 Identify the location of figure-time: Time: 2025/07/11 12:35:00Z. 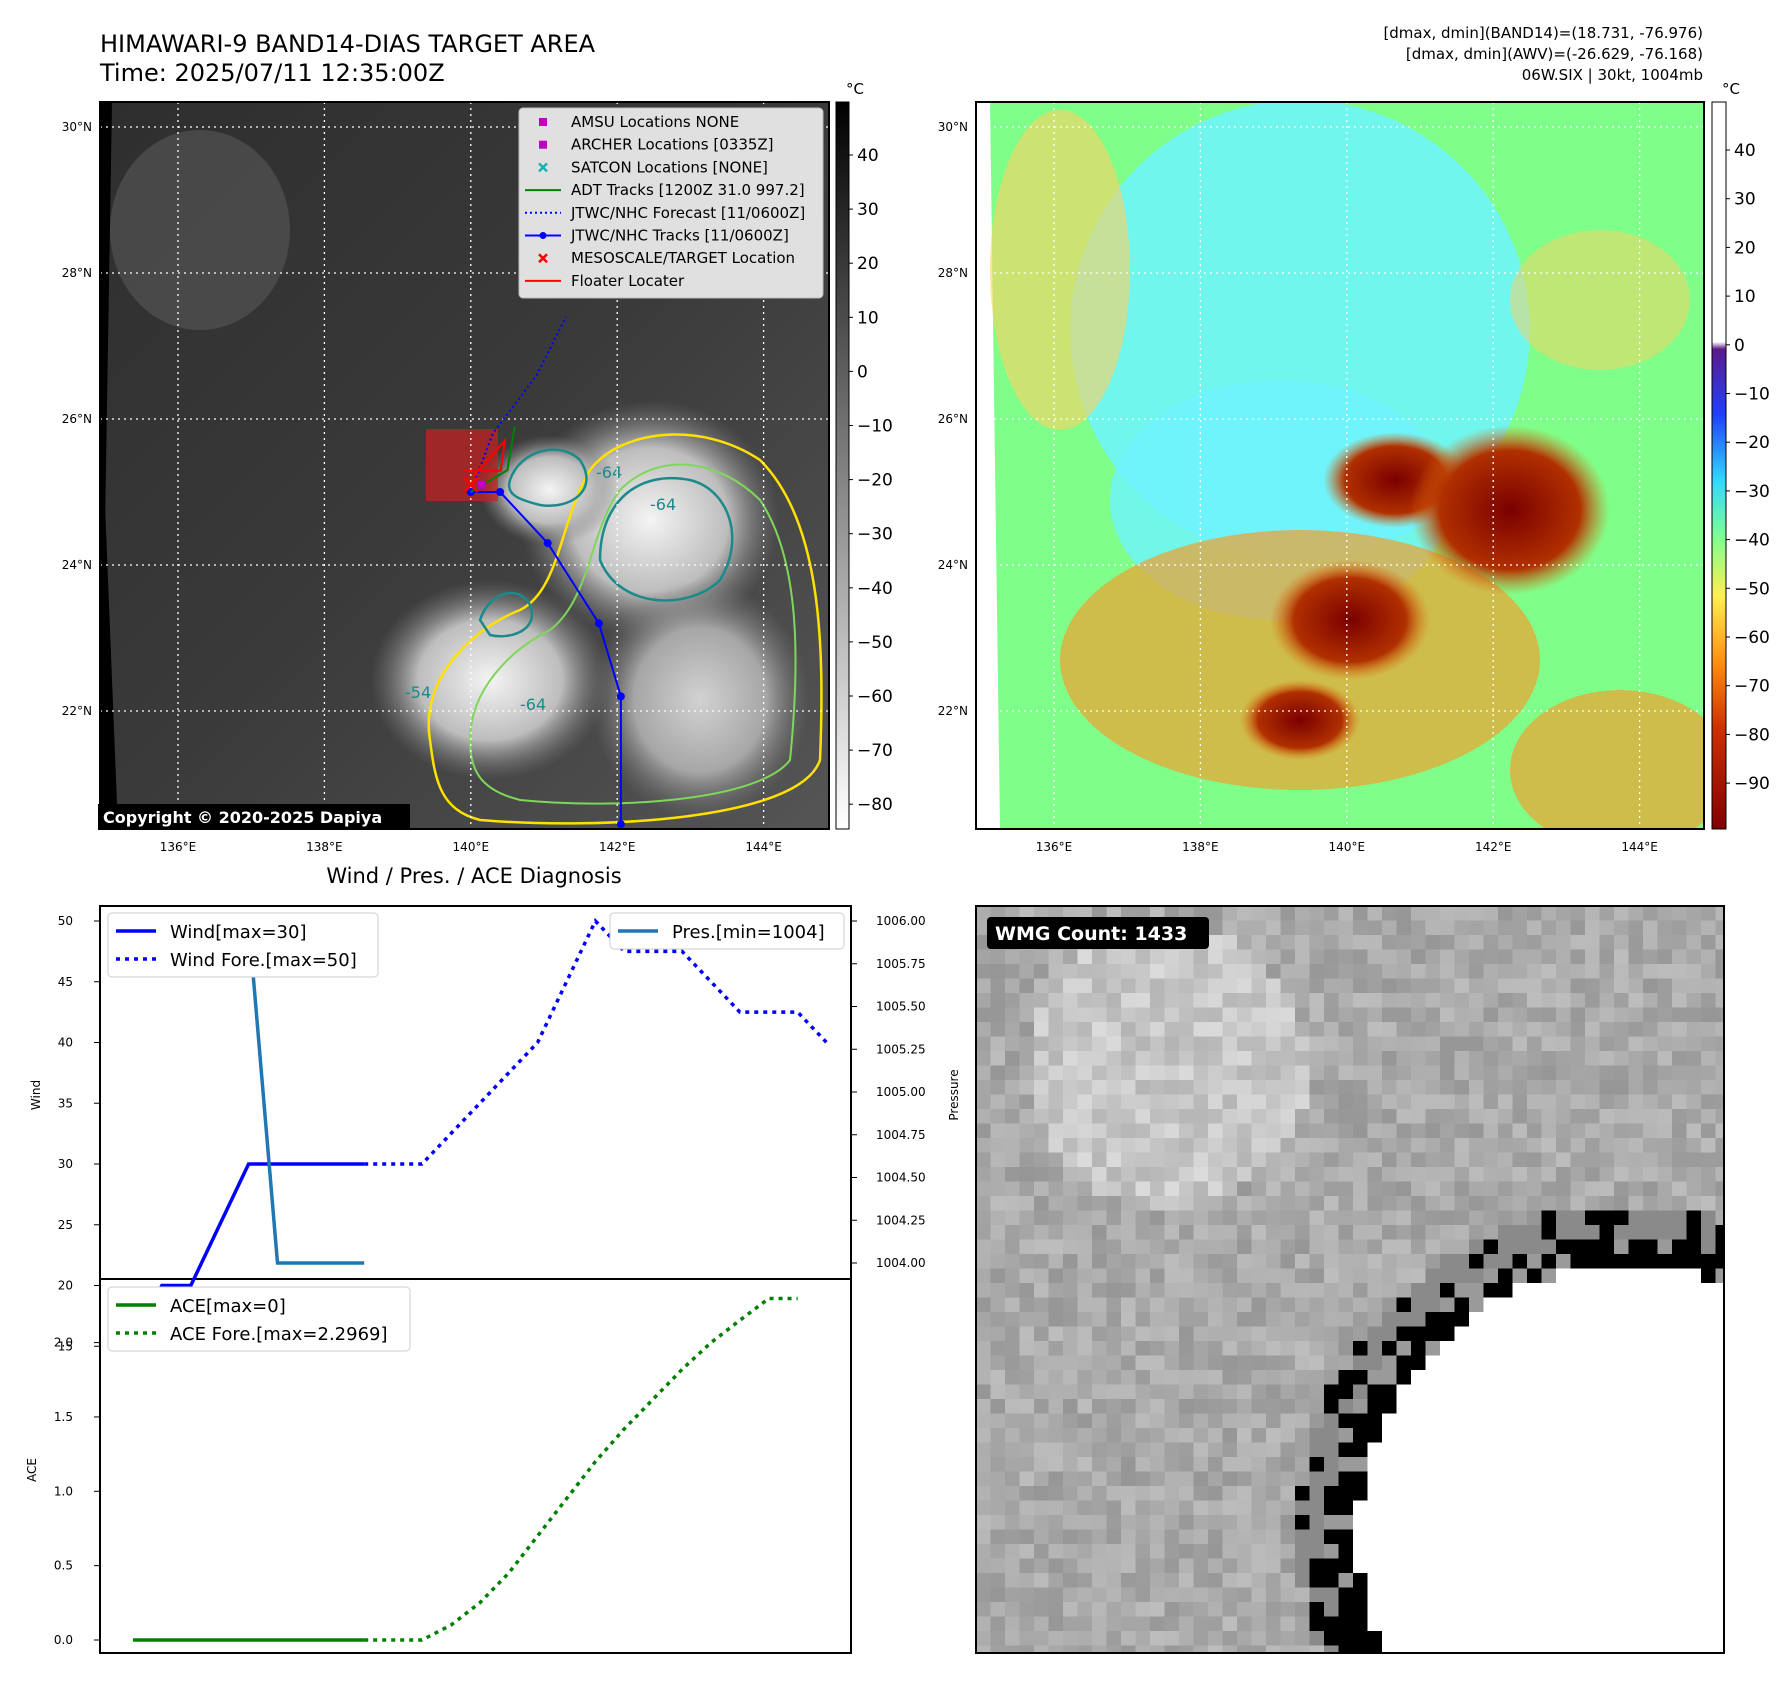
(272, 73).